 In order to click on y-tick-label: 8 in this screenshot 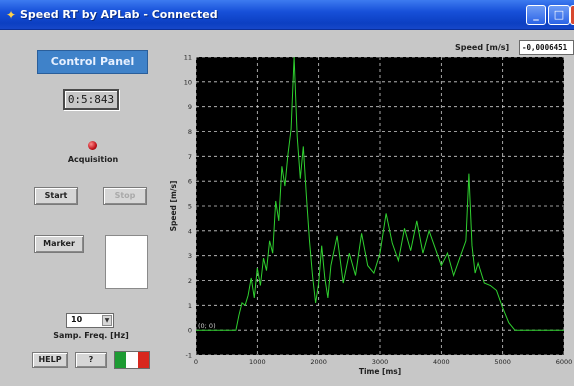, I will do `click(190, 132)`.